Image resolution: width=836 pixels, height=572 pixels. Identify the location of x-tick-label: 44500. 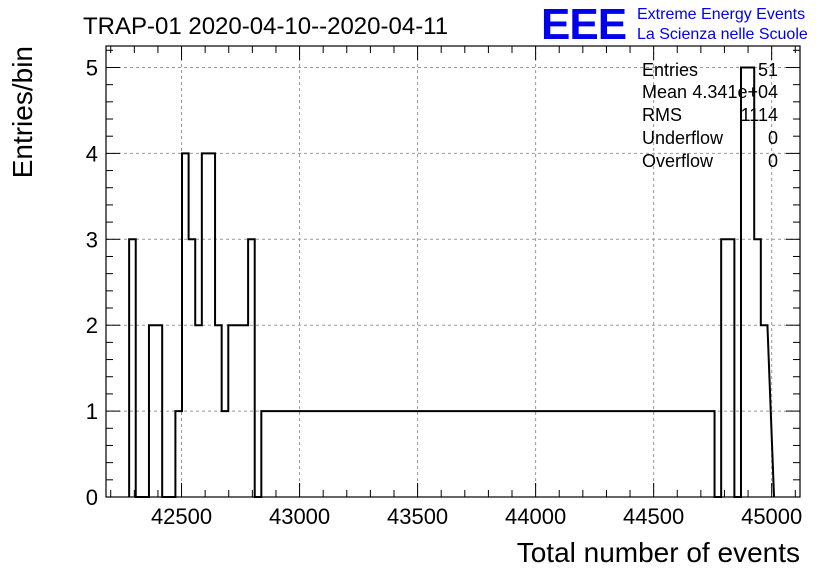
(653, 516).